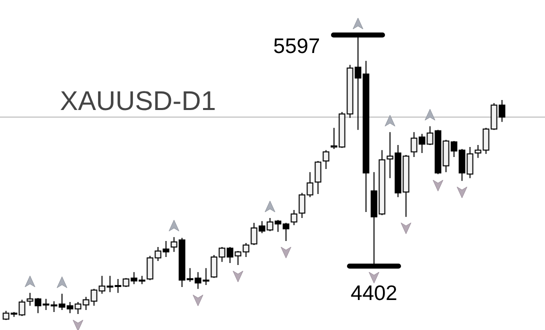  Describe the element at coordinates (374, 294) in the screenshot. I see `annotation: 4402` at that location.